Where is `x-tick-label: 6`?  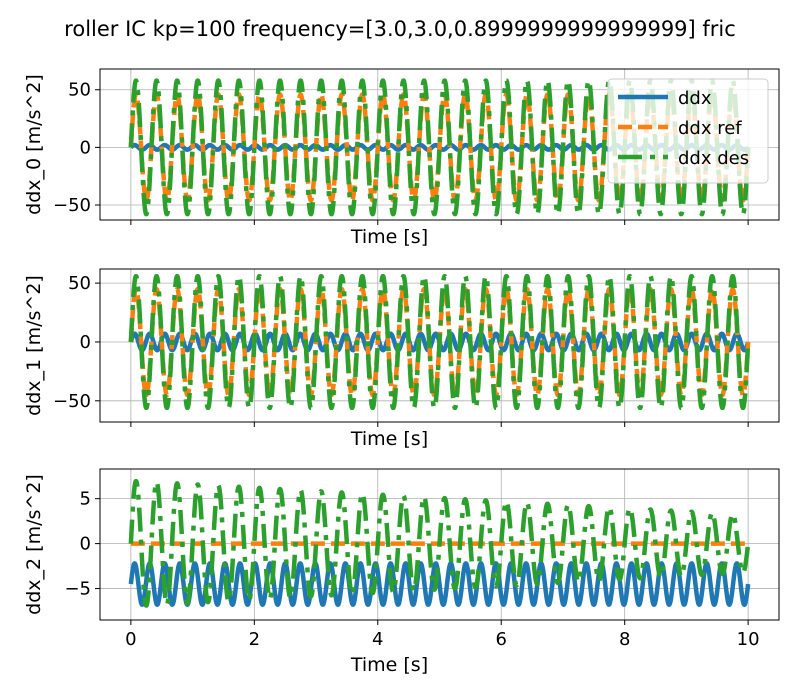 x-tick-label: 6 is located at coordinates (501, 639).